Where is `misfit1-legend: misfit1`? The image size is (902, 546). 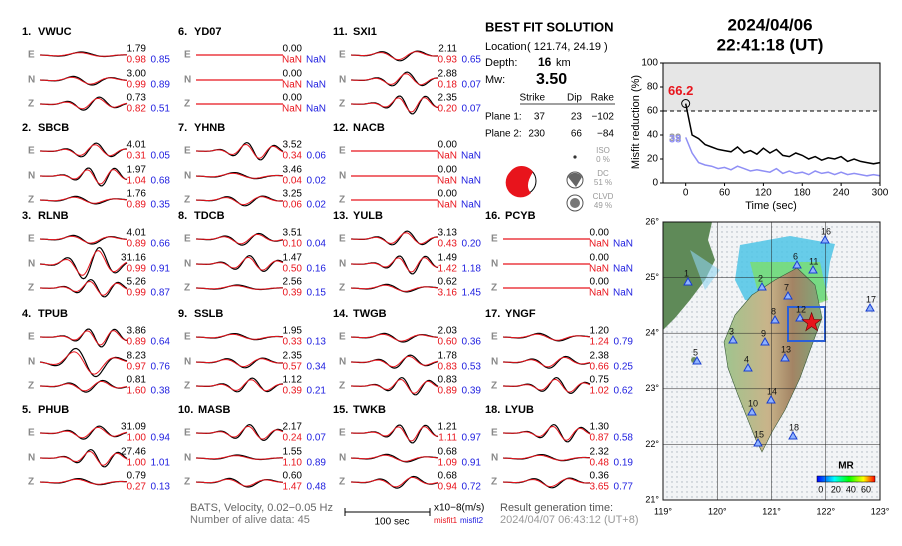 misfit1-legend: misfit1 is located at coordinates (446, 520).